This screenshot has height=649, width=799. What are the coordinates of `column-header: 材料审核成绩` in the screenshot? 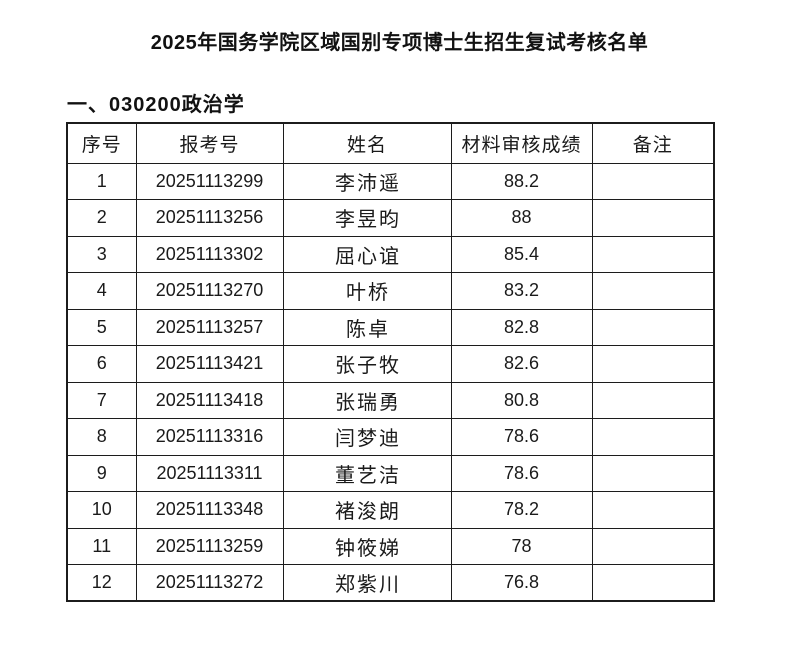 It's located at (521, 143).